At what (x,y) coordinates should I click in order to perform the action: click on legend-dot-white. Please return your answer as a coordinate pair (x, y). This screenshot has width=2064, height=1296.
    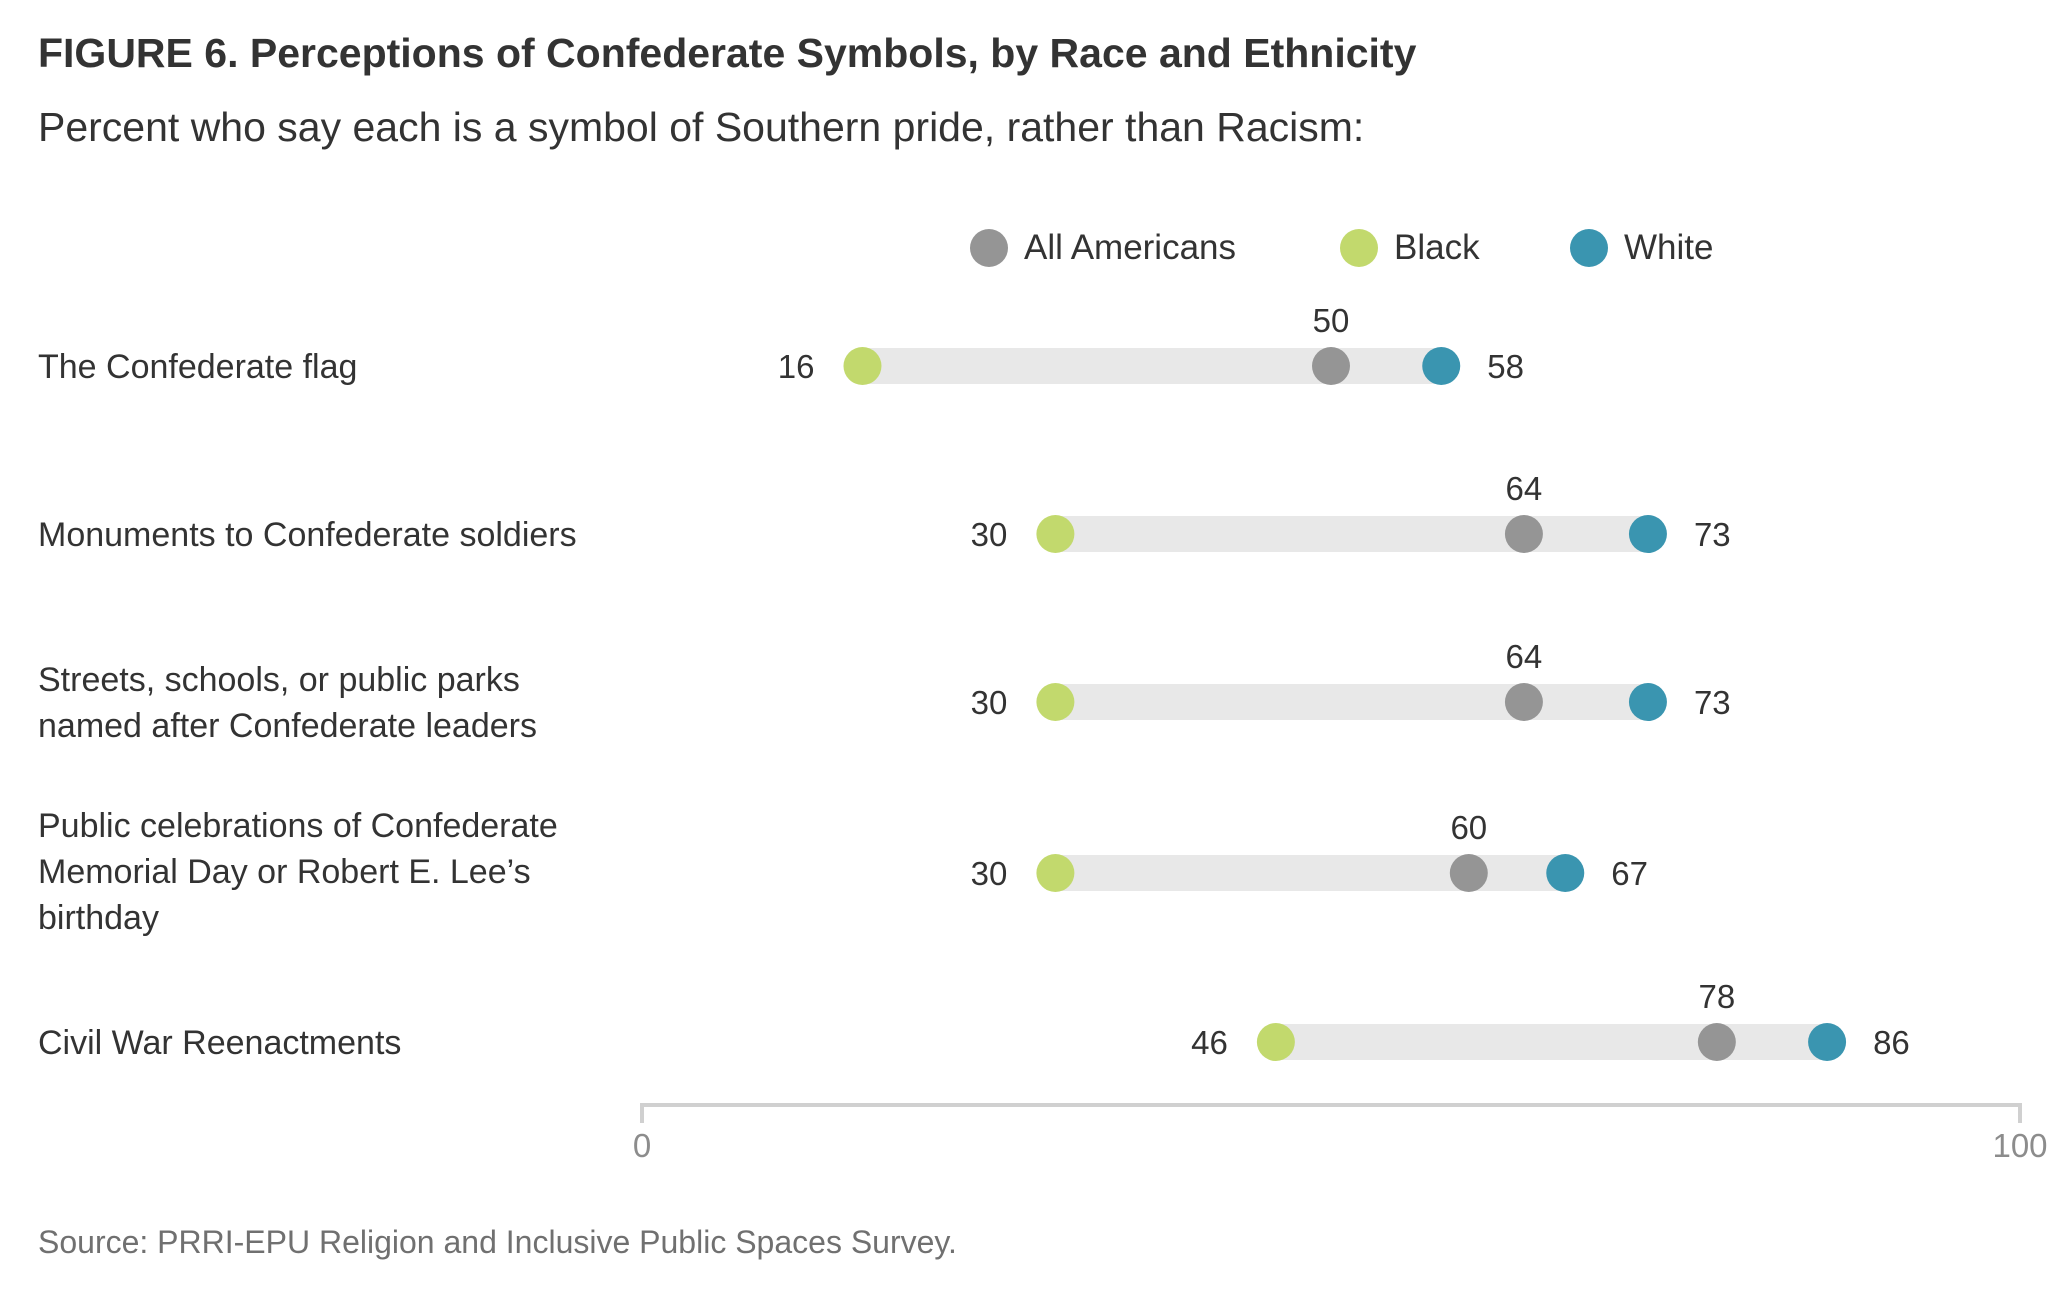
    Looking at the image, I should click on (1589, 248).